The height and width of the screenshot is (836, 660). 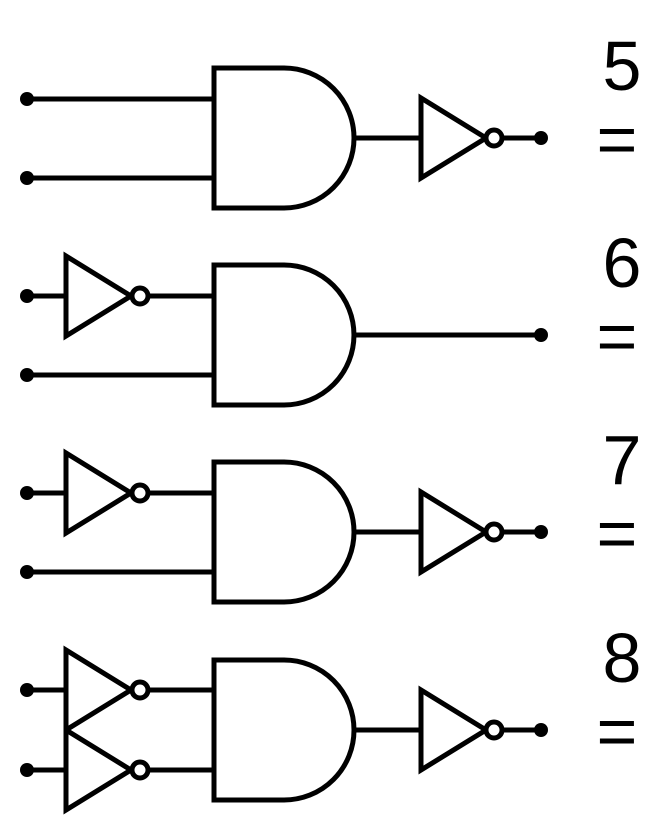 I want to click on row-number-label: 8, so click(x=622, y=658).